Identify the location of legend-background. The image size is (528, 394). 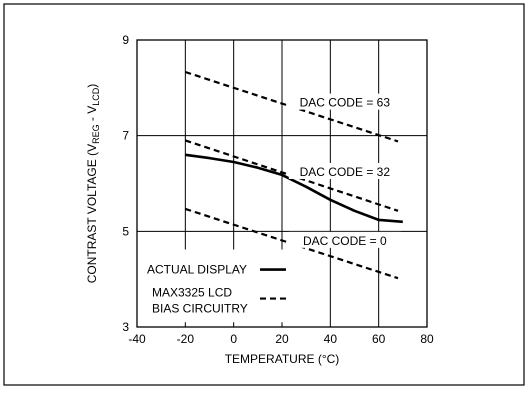
(218, 286).